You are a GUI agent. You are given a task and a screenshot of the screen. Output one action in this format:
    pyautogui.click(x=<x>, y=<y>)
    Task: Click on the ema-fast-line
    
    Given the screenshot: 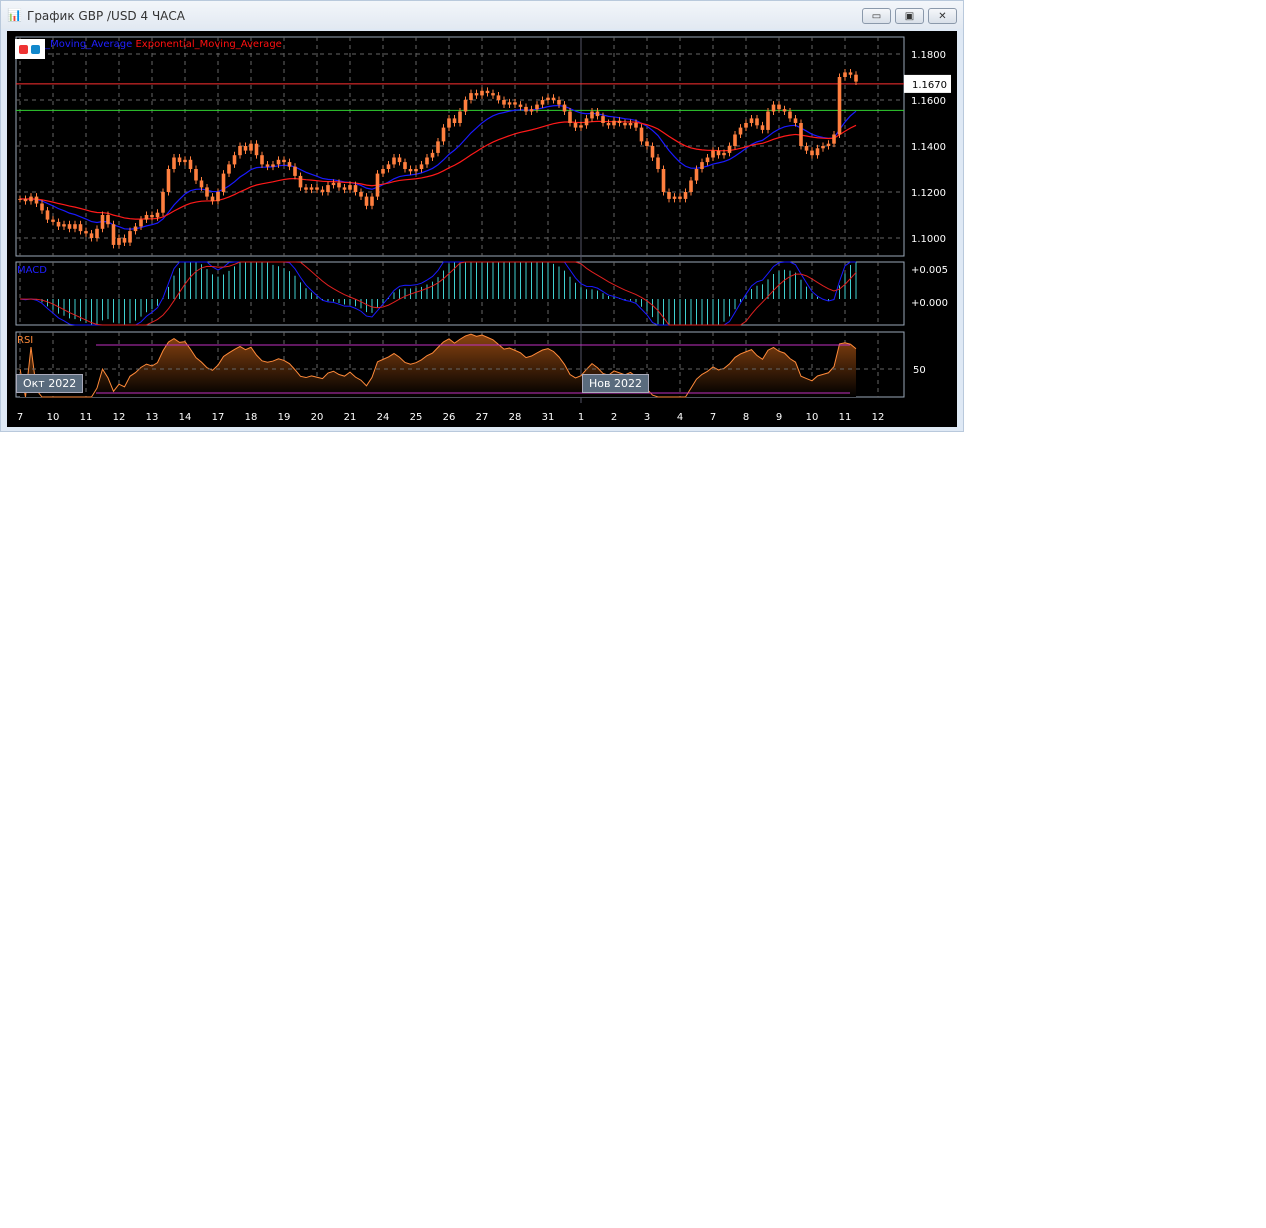 What is the action you would take?
    pyautogui.click(x=438, y=167)
    